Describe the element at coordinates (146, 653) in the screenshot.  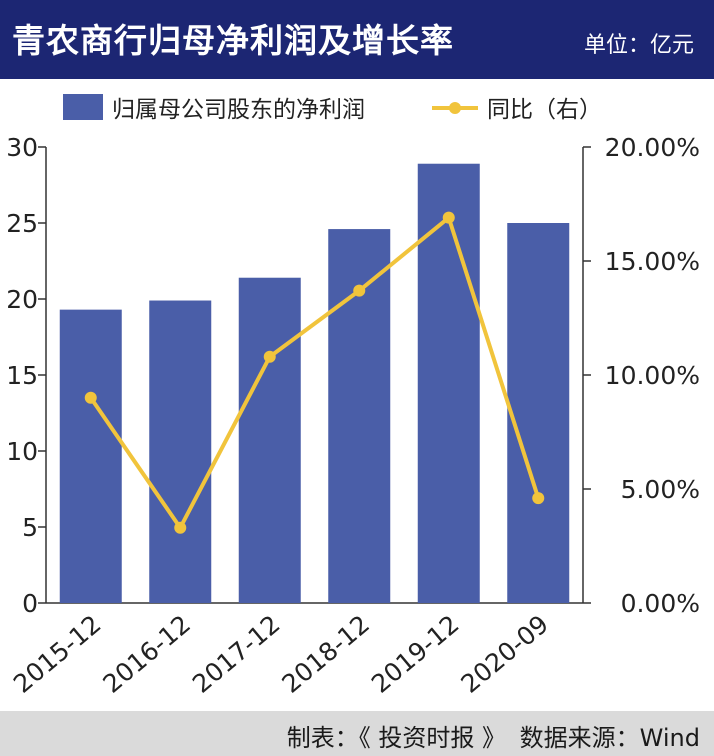
I see `x-tick-label: 2016-12` at that location.